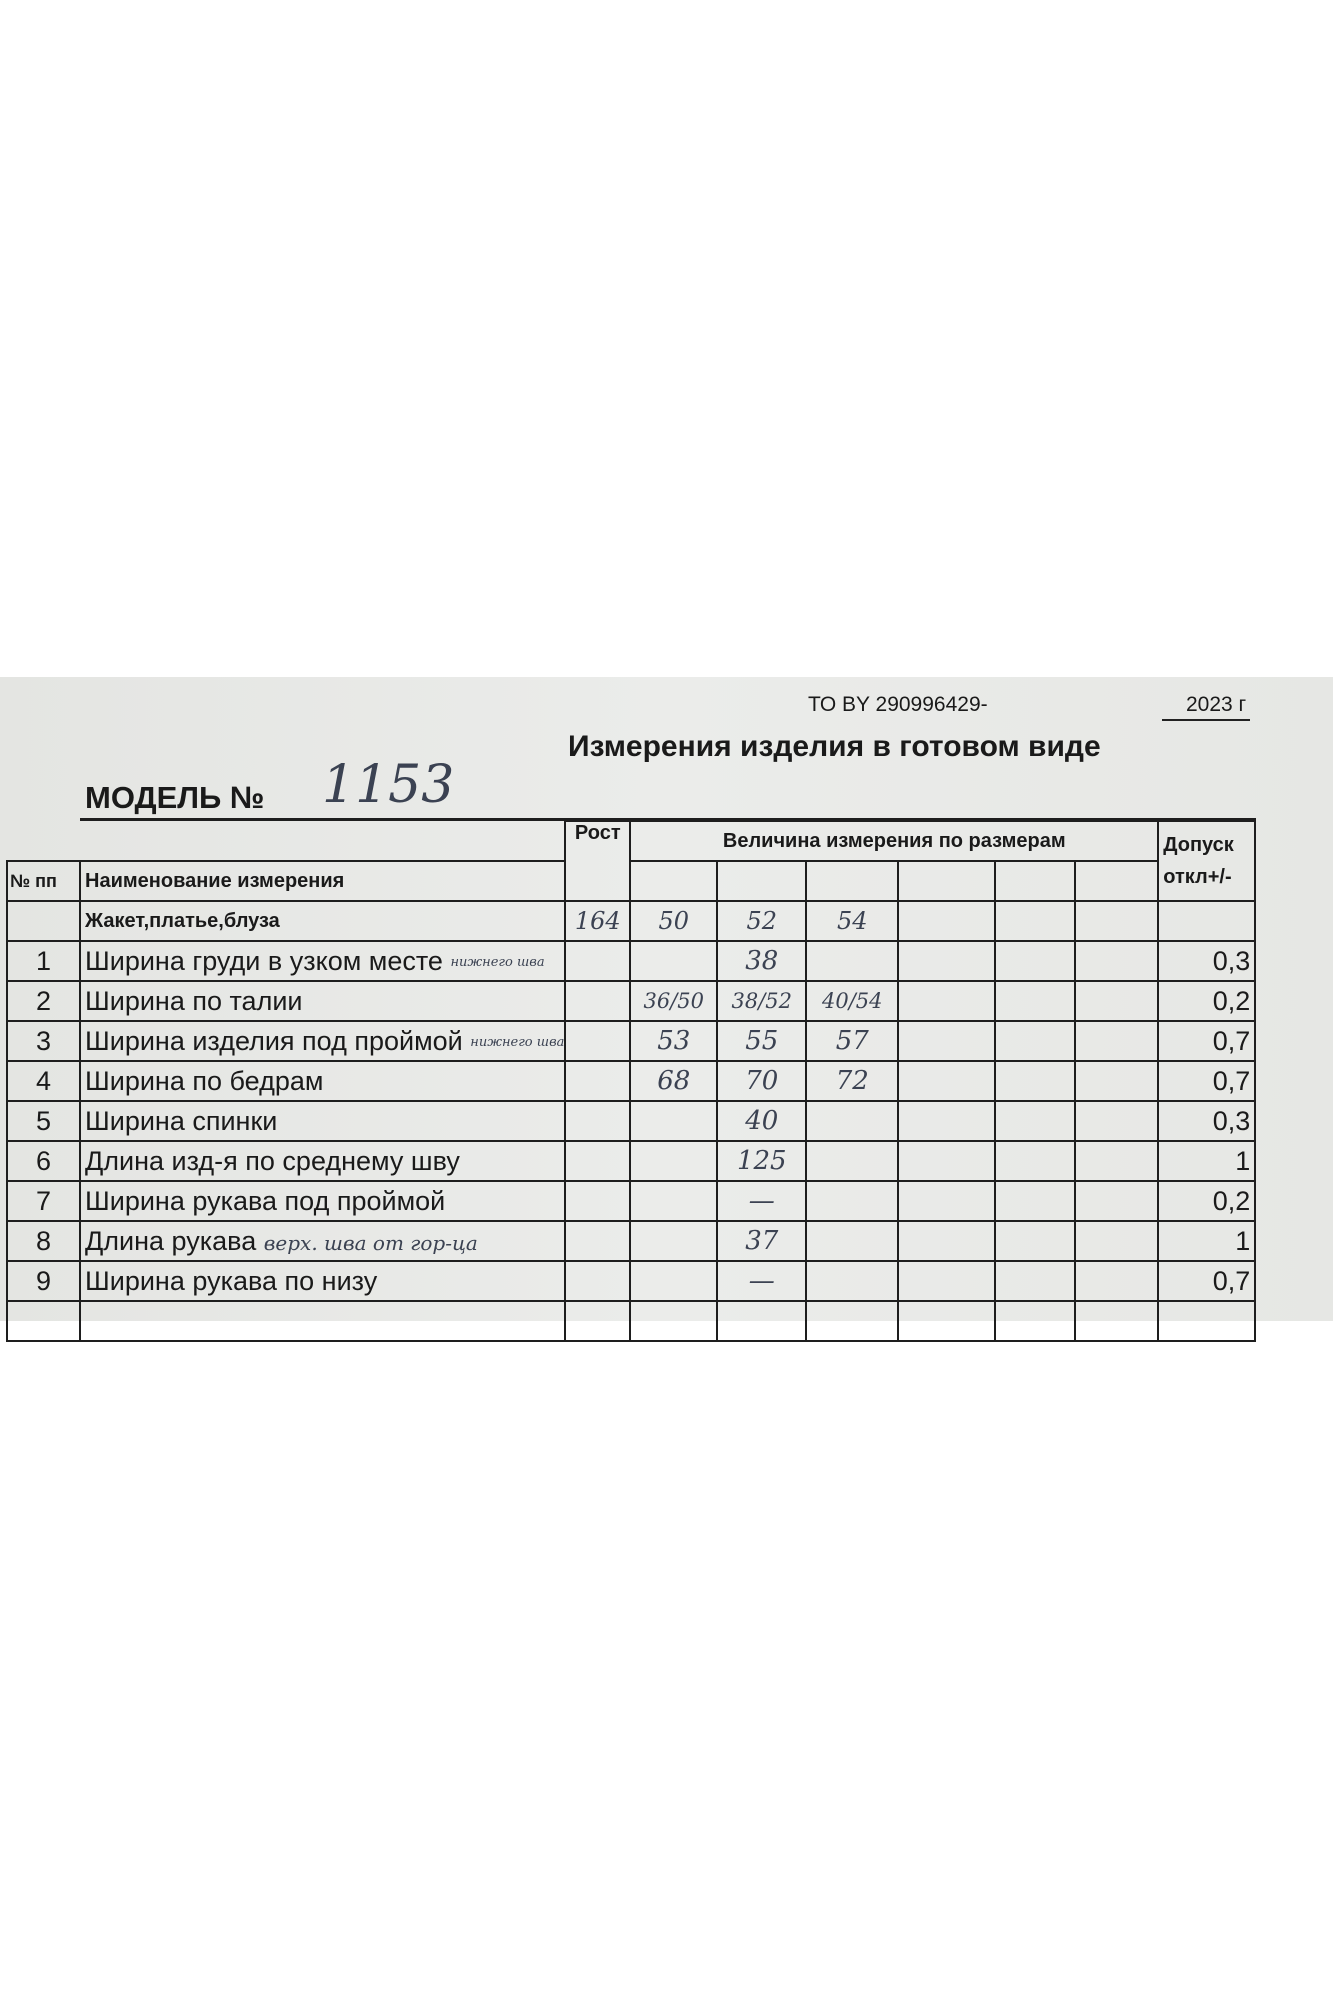  Describe the element at coordinates (598, 861) in the screenshot. I see `col-height-header: Рост` at that location.